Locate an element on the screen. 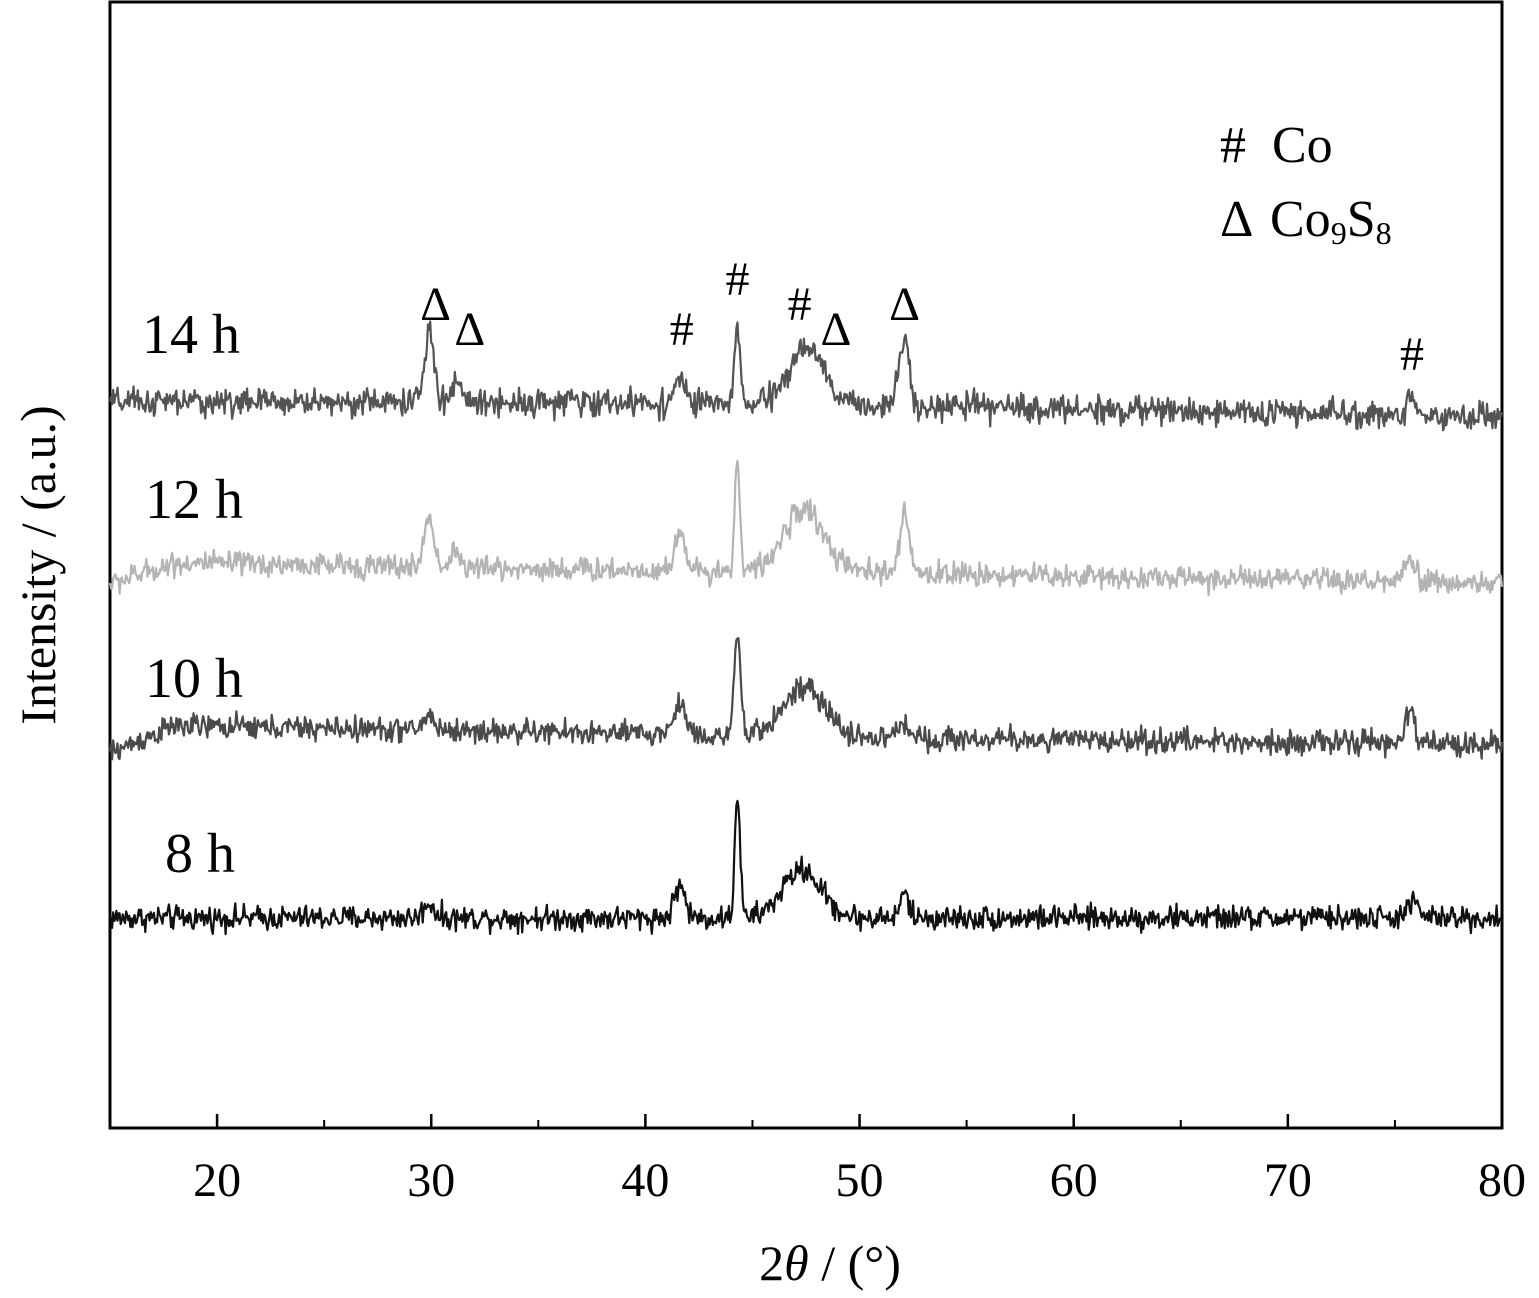 This screenshot has height=1298, width=1539. series-line-12h is located at coordinates (806, 528).